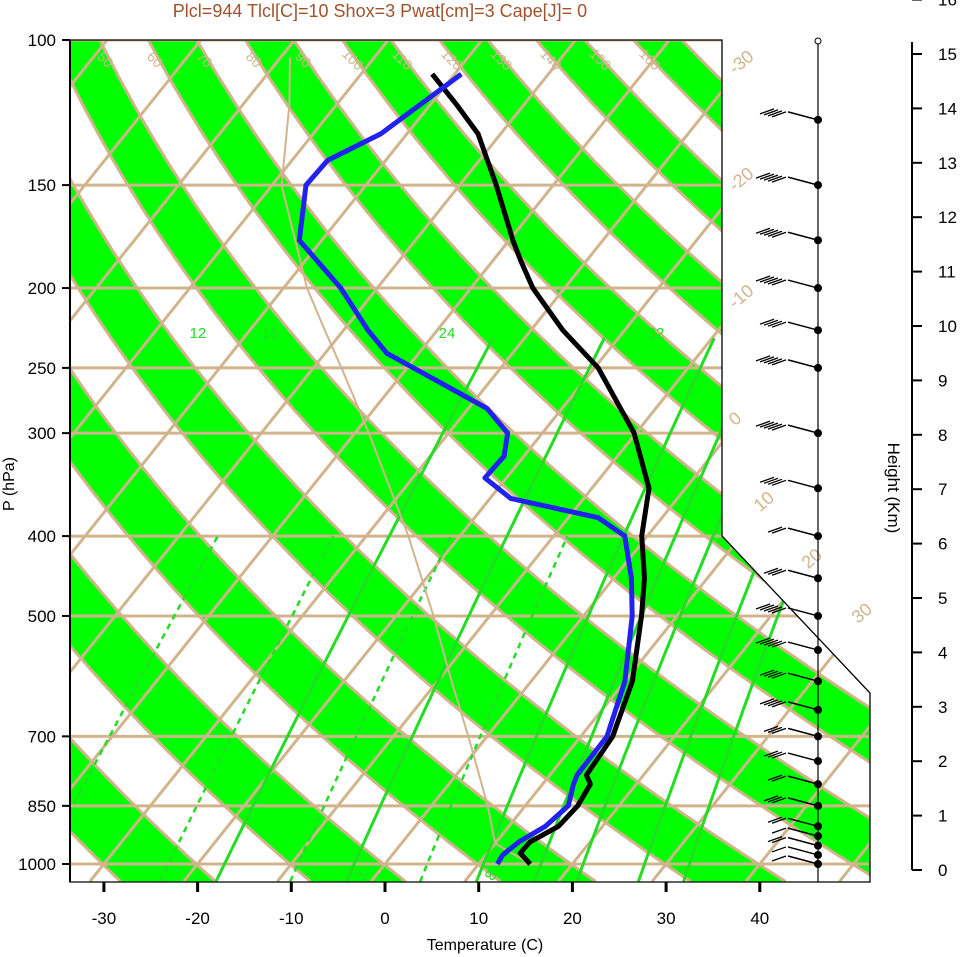 The image size is (961, 957). What do you see at coordinates (42, 536) in the screenshot?
I see `pressure-tick-label: 400` at bounding box center [42, 536].